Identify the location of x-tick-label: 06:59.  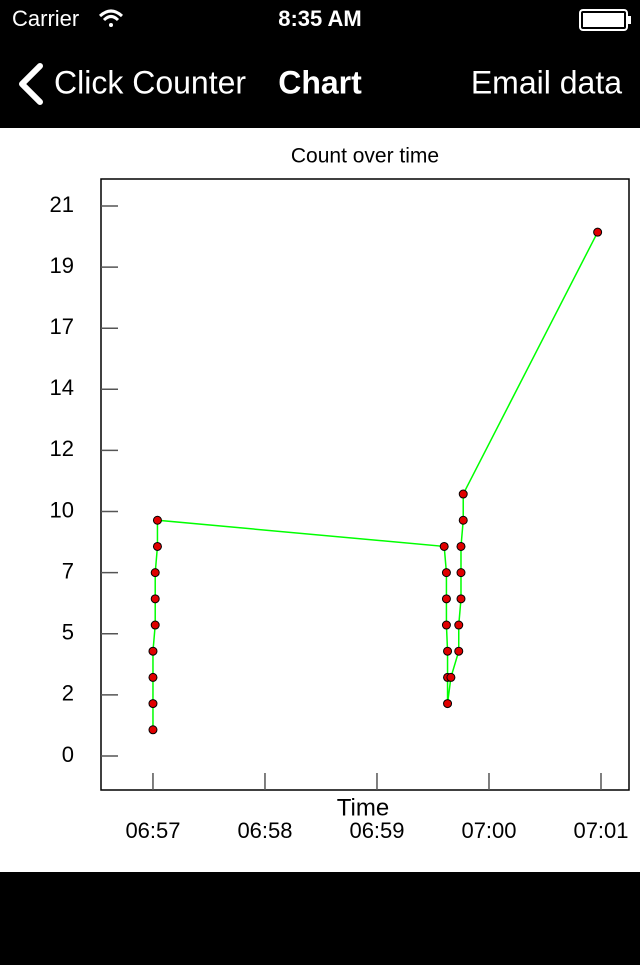
(376, 830).